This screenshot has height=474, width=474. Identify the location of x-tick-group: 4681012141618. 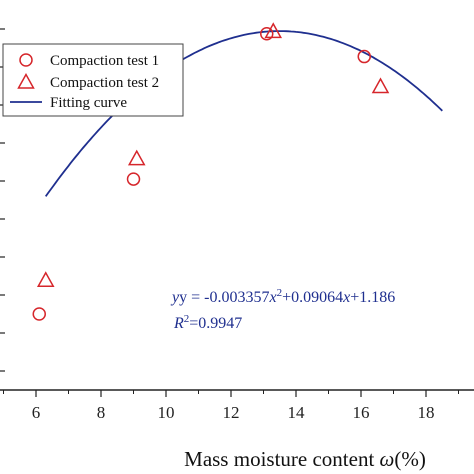
(231, 406).